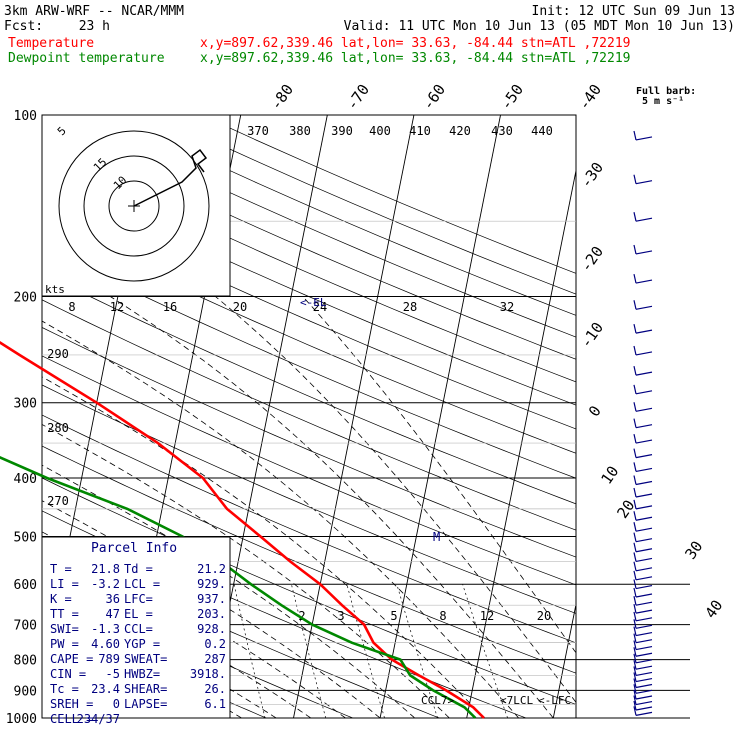 The image size is (740, 740). Describe the element at coordinates (301, 616) in the screenshot. I see `mixing-ratio-label: 2` at that location.